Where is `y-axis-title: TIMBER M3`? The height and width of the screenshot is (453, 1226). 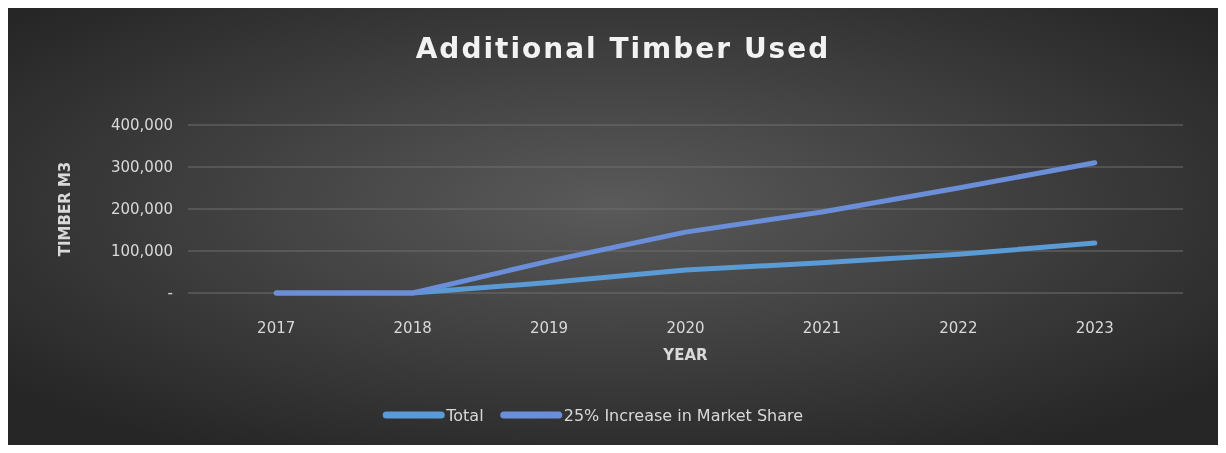
y-axis-title: TIMBER M3 is located at coordinates (65, 209).